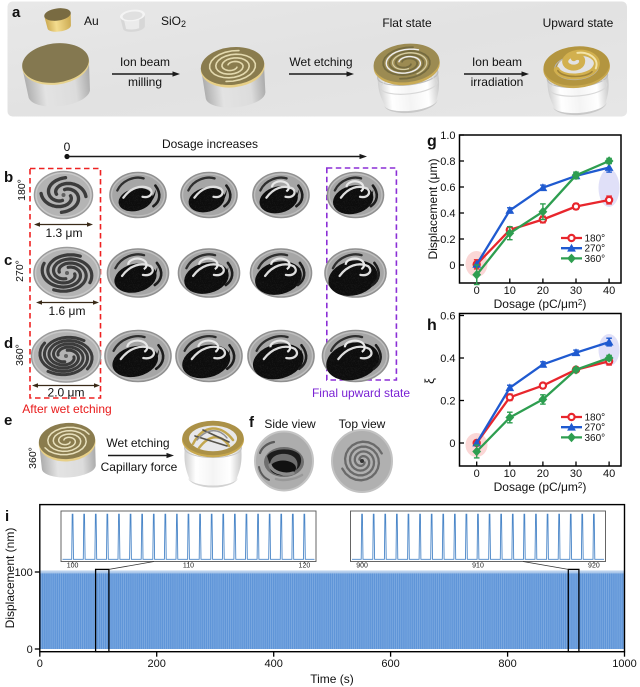  I want to click on svg-text: h, so click(432, 325).